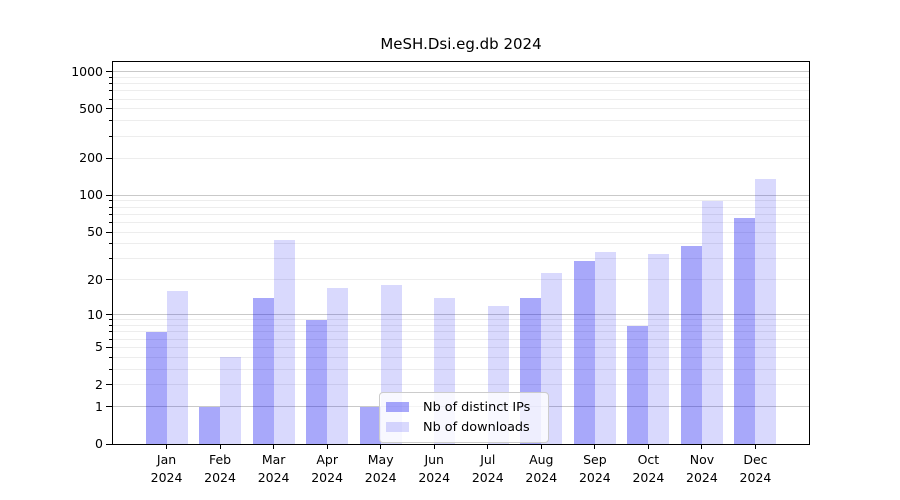 This screenshot has height=500, width=900. Describe the element at coordinates (461, 44) in the screenshot. I see `chart-title: MeSH.Dsi.eg.db 2024` at that location.